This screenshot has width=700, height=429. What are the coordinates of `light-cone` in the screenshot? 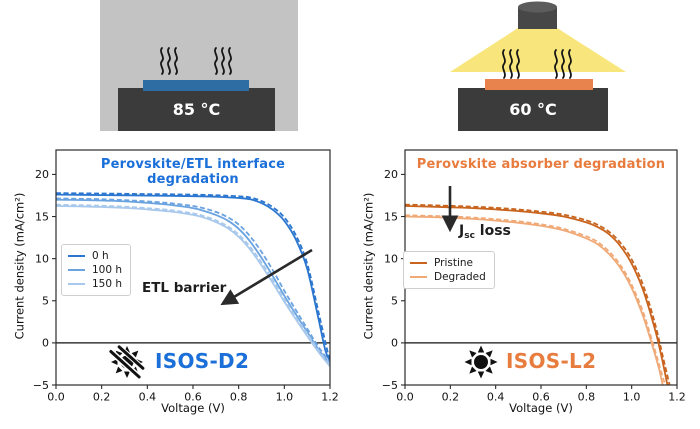 It's located at (538, 50).